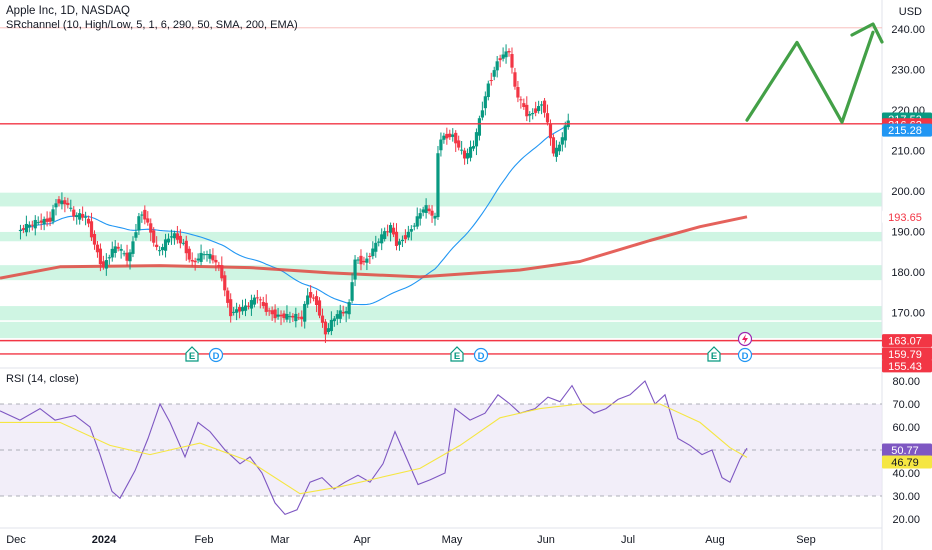 This screenshot has width=932, height=550. Describe the element at coordinates (908, 233) in the screenshot. I see `price-tick: 190.00` at that location.